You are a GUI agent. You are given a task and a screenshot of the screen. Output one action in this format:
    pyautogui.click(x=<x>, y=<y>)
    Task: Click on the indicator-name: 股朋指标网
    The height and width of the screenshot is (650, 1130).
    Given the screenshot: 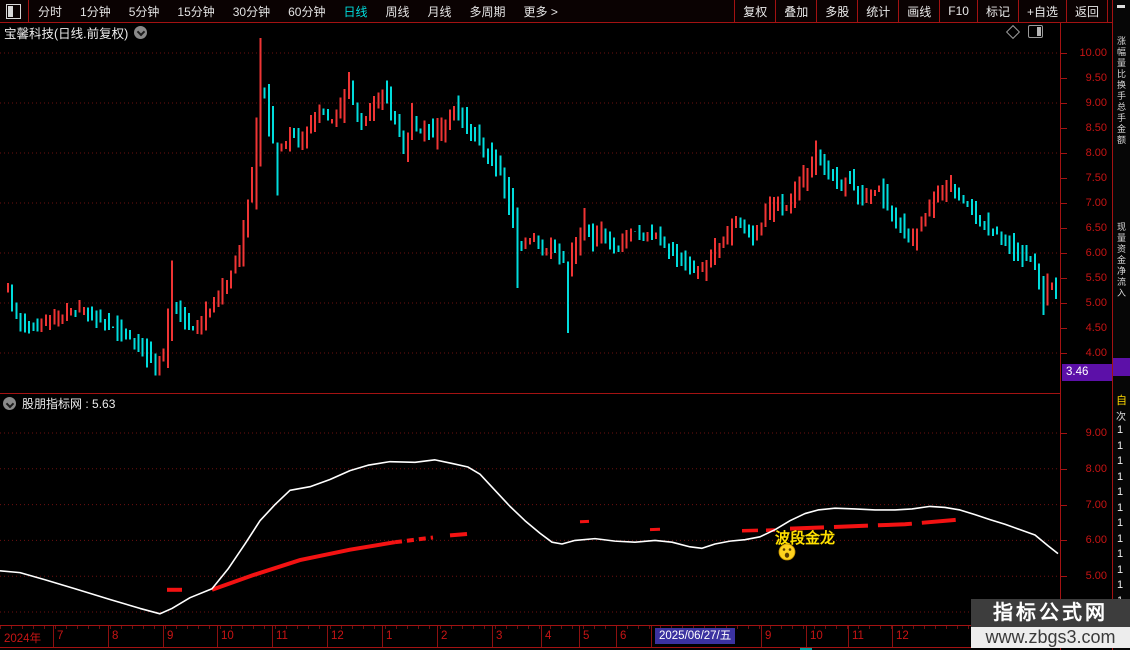 What is the action you would take?
    pyautogui.click(x=52, y=404)
    